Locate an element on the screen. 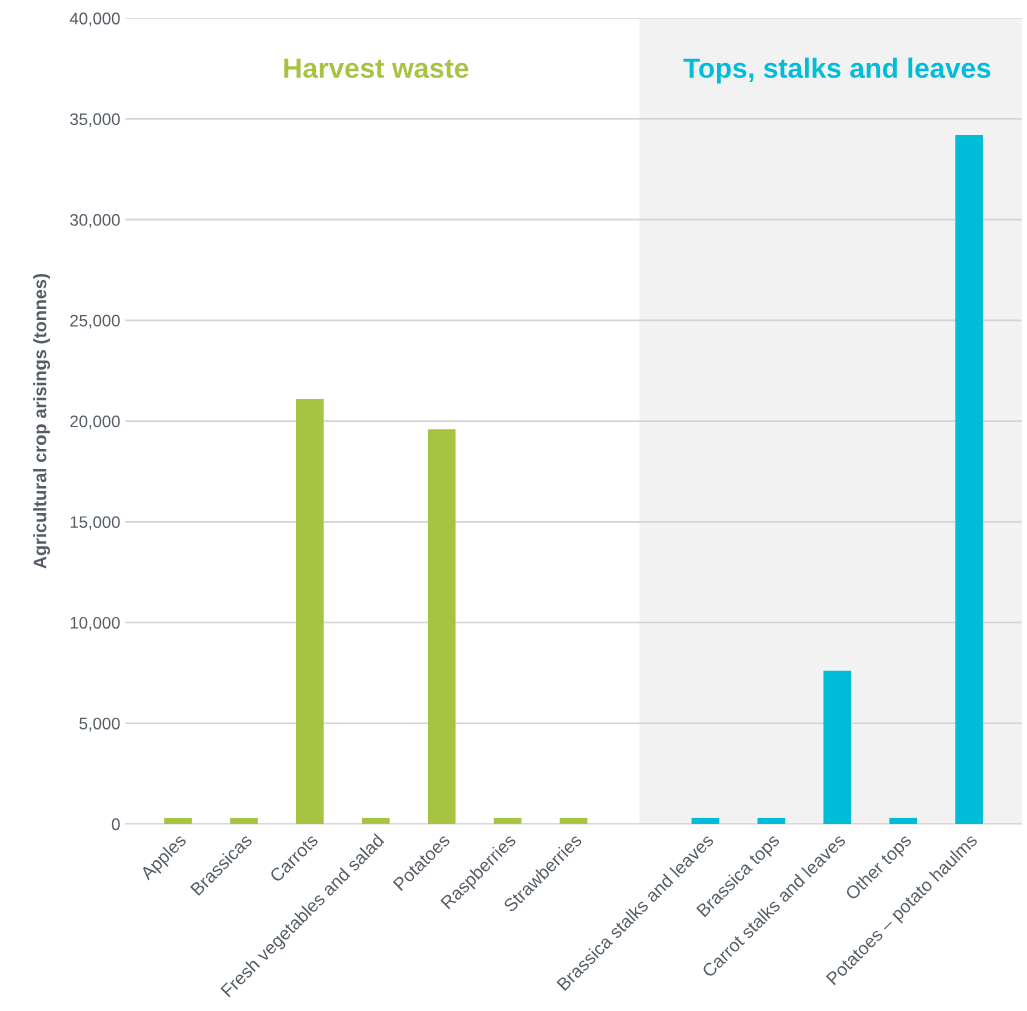 The height and width of the screenshot is (1011, 1027). y-tick-label: 35,000 is located at coordinates (95, 120).